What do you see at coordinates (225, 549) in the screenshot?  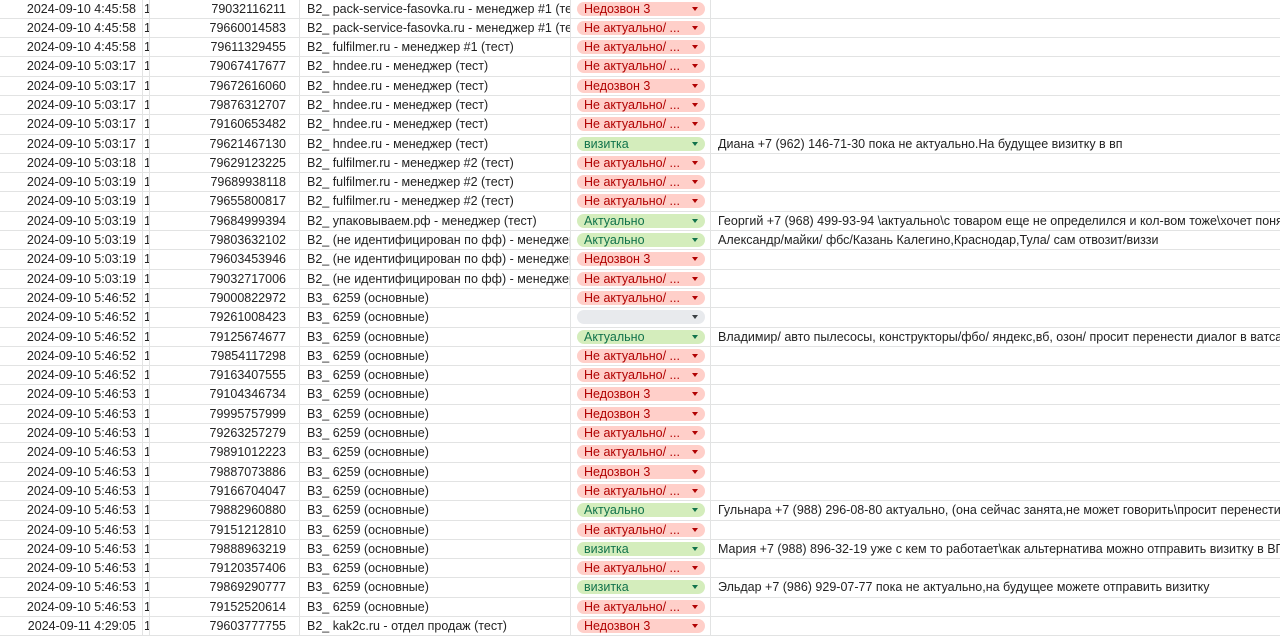 I see `phone-cell: 79888963219` at bounding box center [225, 549].